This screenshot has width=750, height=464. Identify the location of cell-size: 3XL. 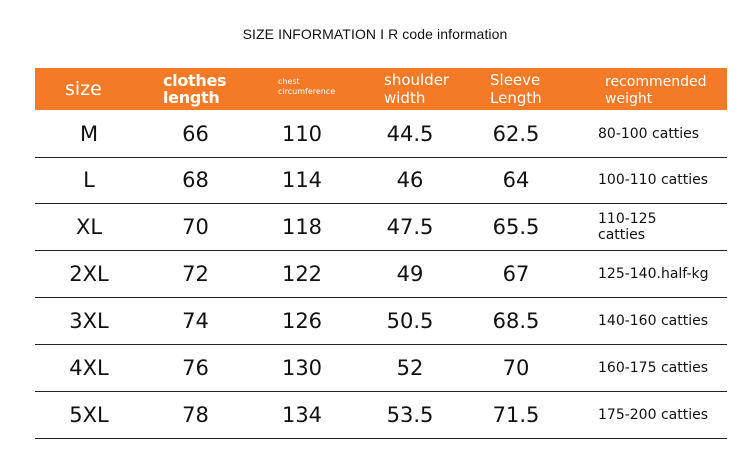
(89, 321).